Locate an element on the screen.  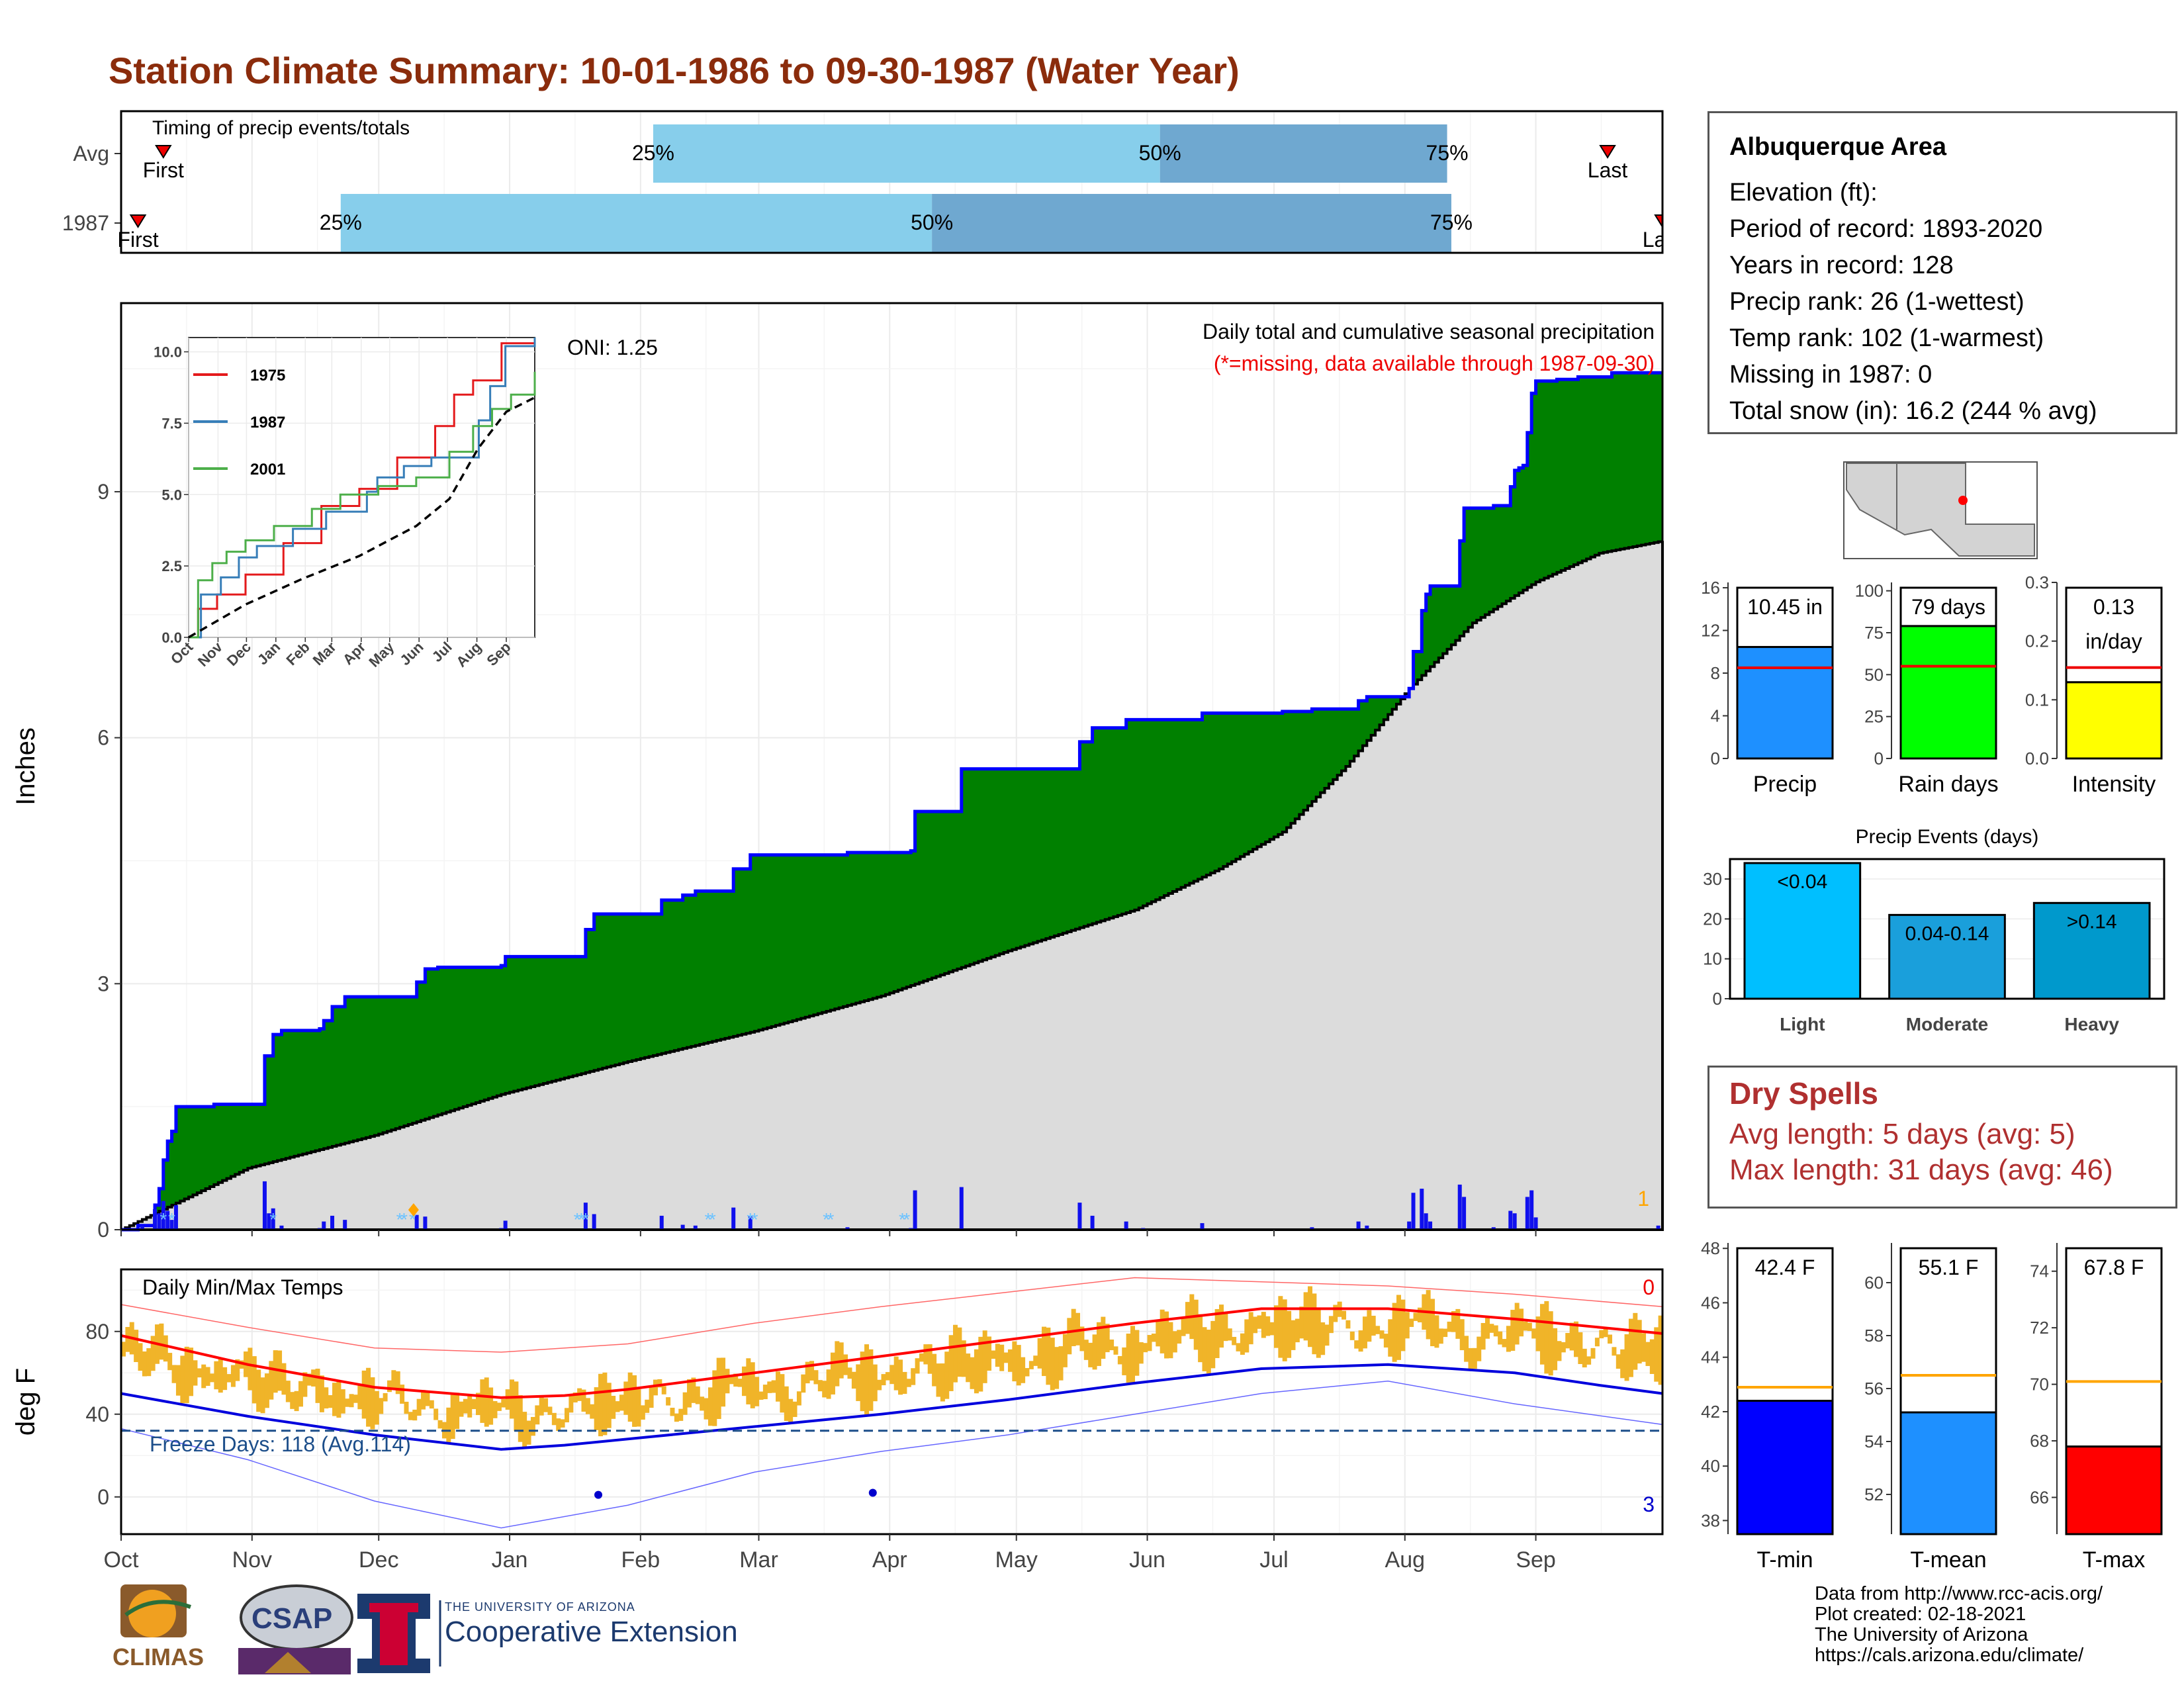
logos-graphic: CLIMAS CSAP is located at coordinates (277, 1629).